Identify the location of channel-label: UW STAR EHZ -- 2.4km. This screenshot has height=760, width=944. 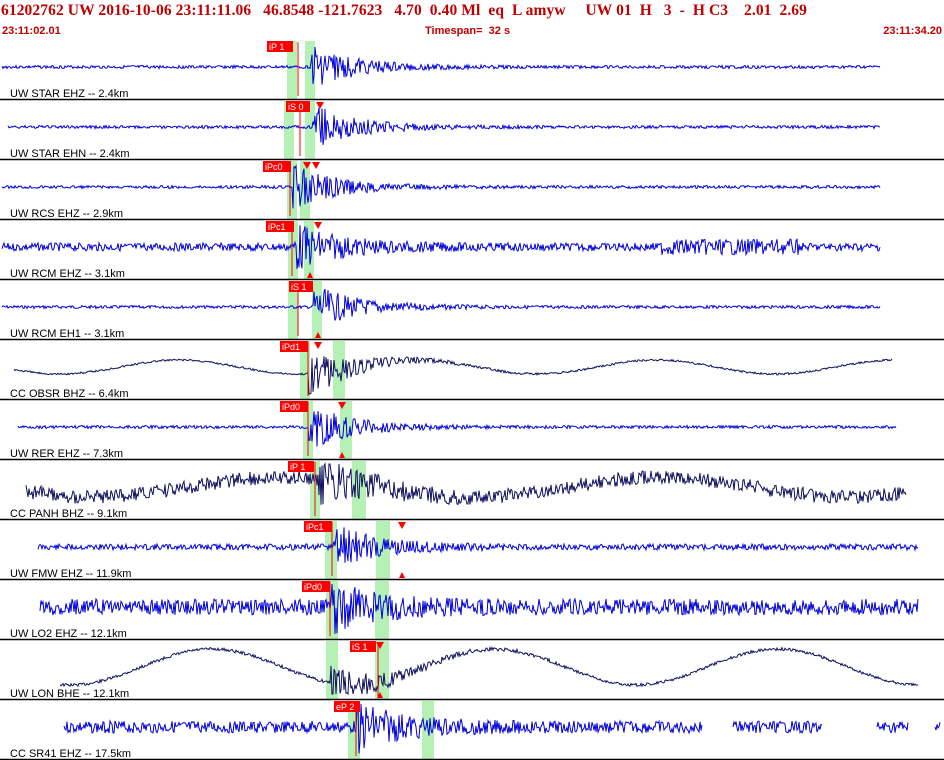
(69, 94).